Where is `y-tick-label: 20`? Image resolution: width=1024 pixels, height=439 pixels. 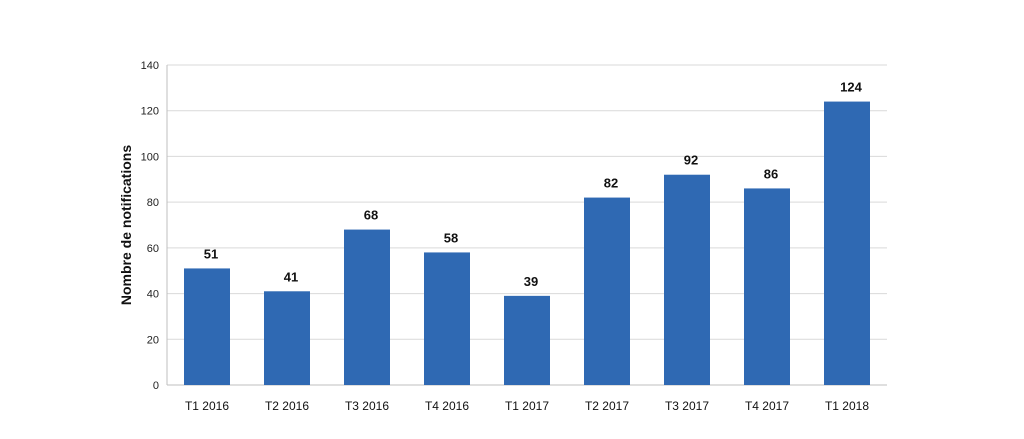 y-tick-label: 20 is located at coordinates (153, 340).